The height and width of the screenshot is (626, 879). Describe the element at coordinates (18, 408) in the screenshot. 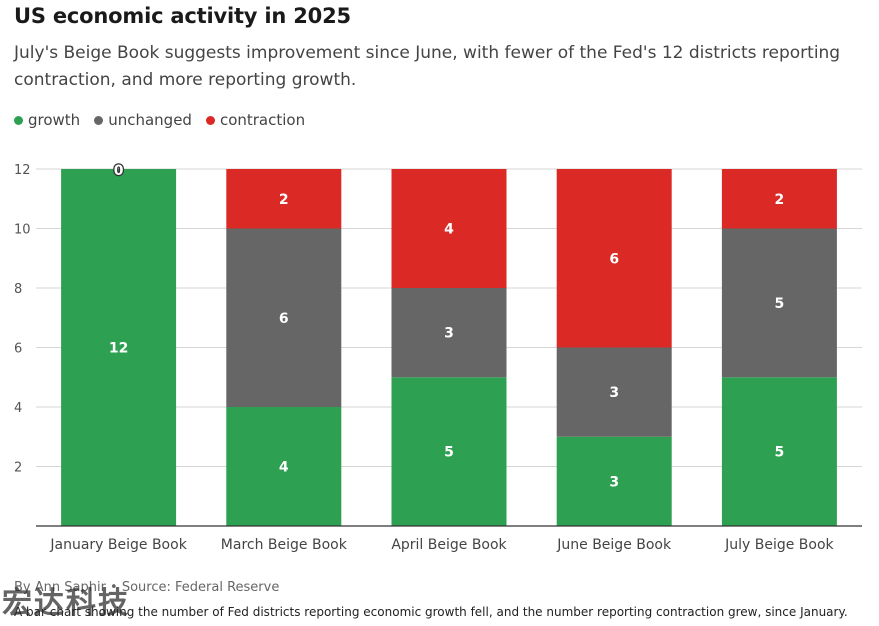

I see `y-tick-label: 4` at that location.